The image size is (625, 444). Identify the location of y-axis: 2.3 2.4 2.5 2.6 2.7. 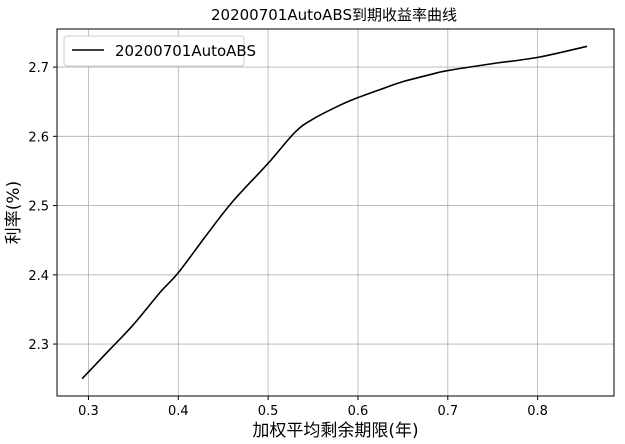
(42, 207).